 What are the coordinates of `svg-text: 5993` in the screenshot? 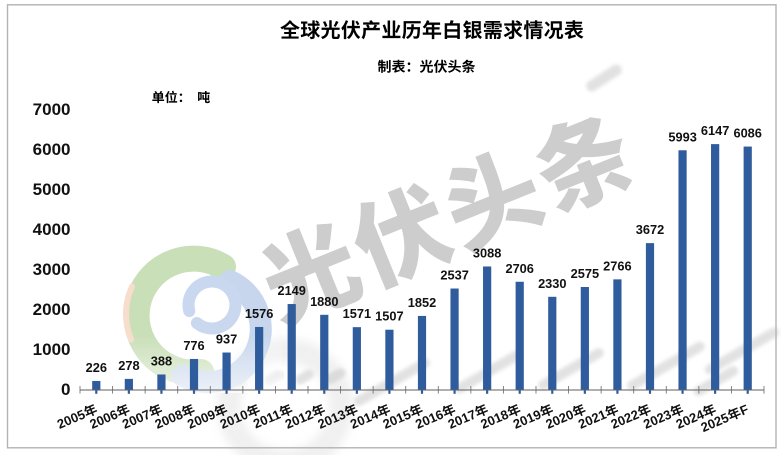 It's located at (682, 136).